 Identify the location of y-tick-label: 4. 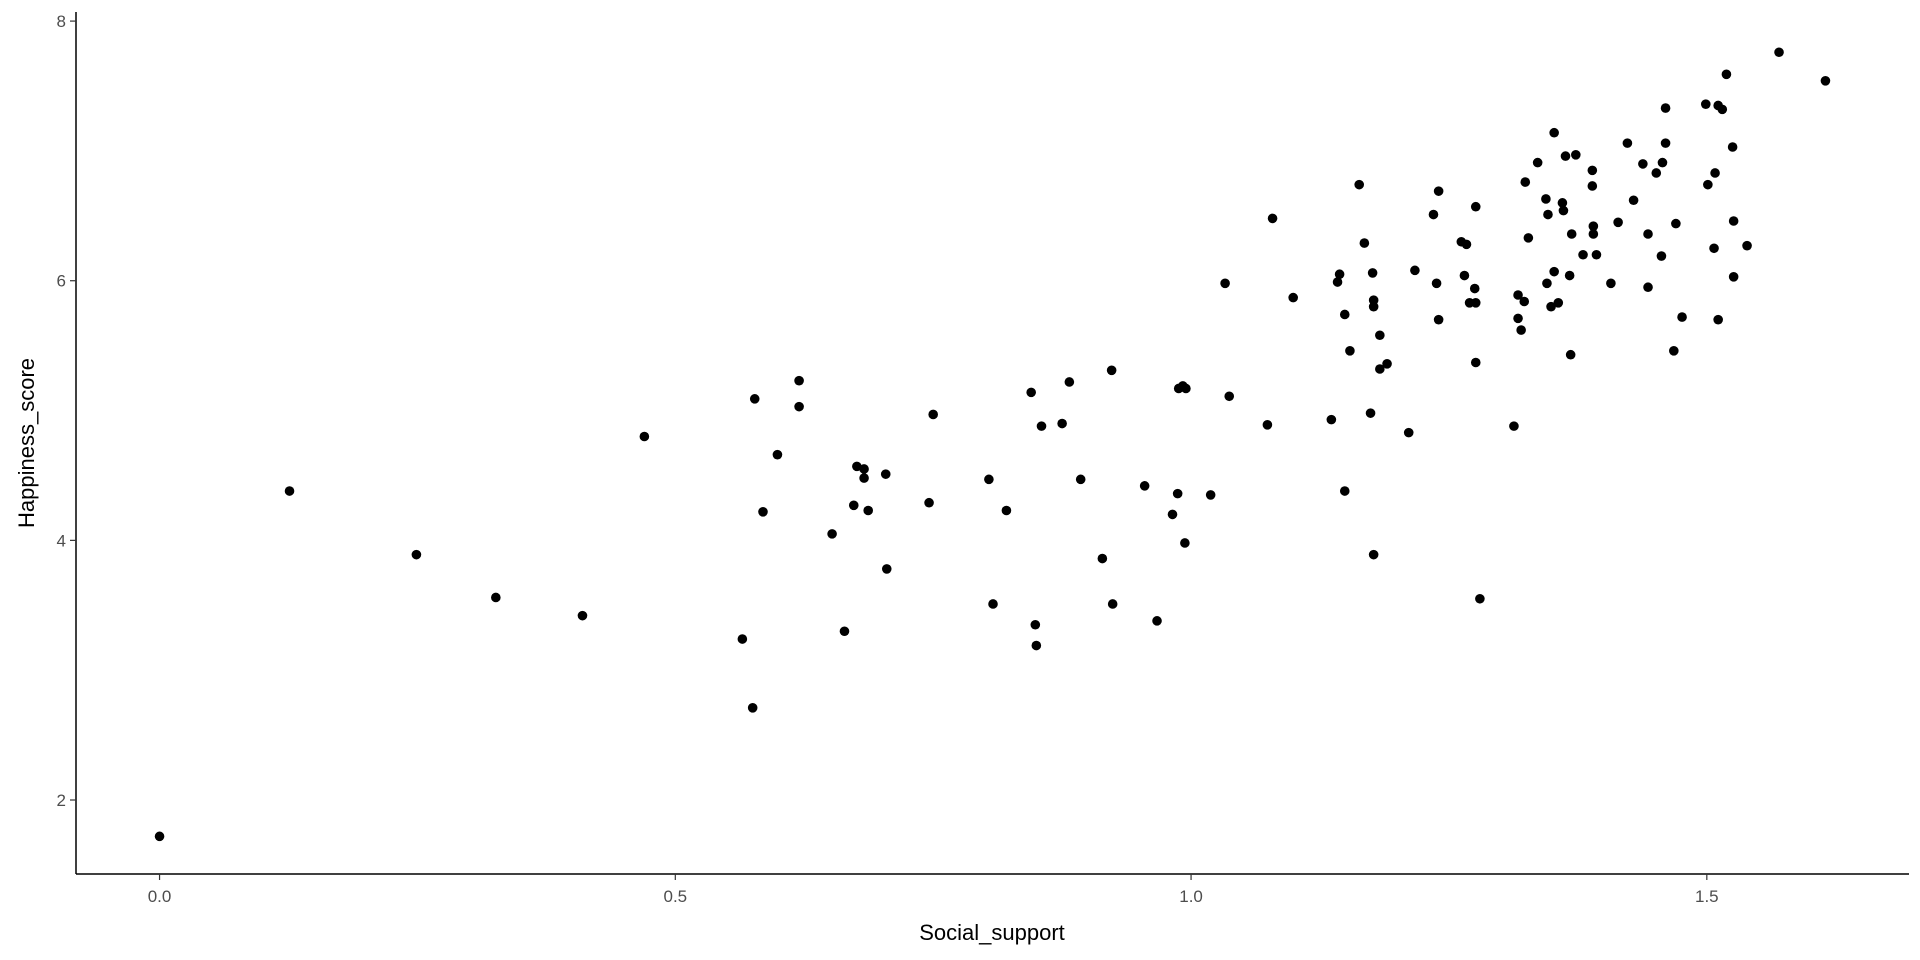
(61, 540).